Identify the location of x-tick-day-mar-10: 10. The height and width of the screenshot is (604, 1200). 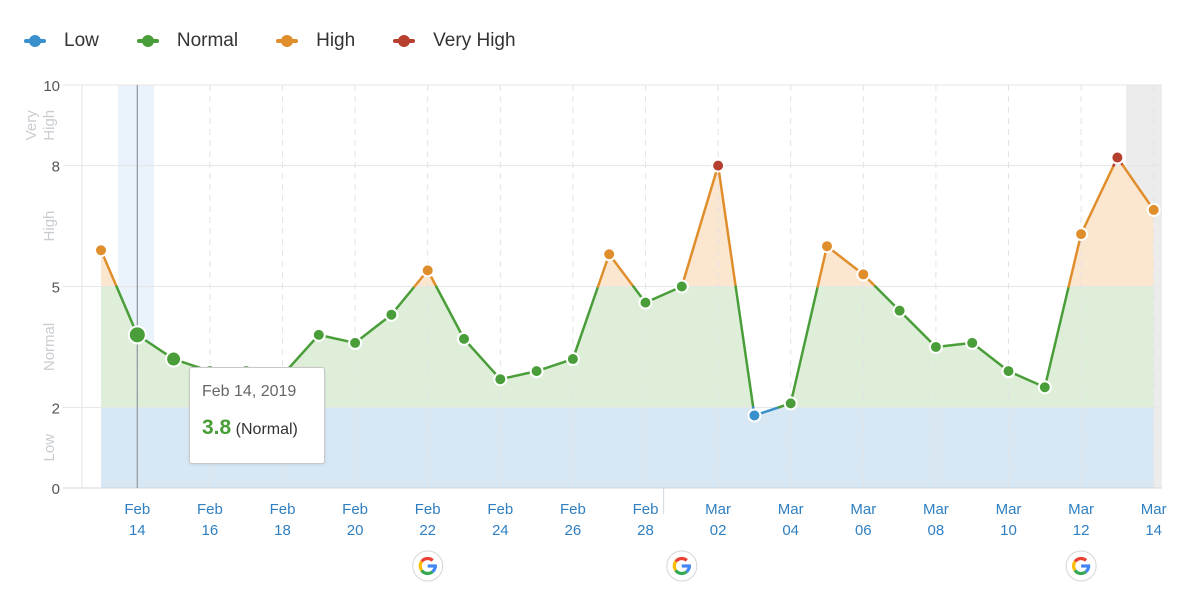
(1008, 530).